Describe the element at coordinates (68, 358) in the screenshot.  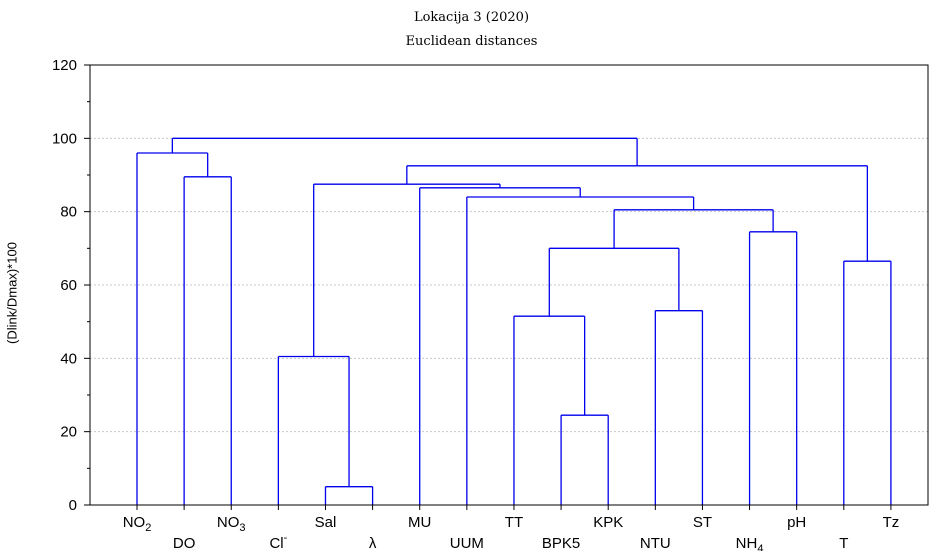
I see `y-tick-label: 40` at that location.